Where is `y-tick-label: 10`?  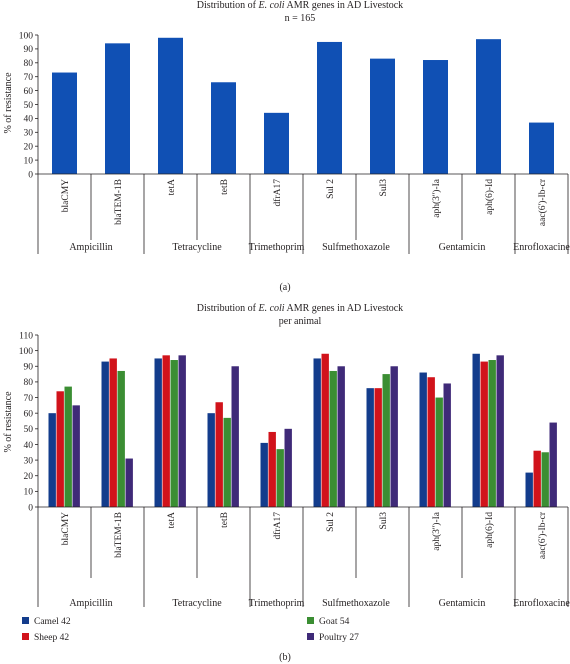
y-tick-label: 10 is located at coordinates (29, 161).